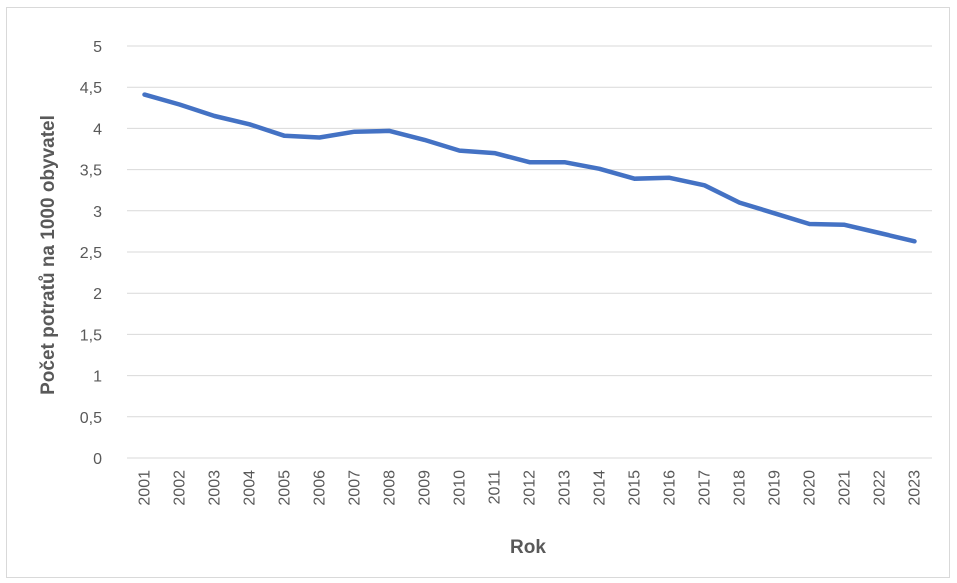  What do you see at coordinates (495, 487) in the screenshot?
I see `x-tick-label: 2011` at bounding box center [495, 487].